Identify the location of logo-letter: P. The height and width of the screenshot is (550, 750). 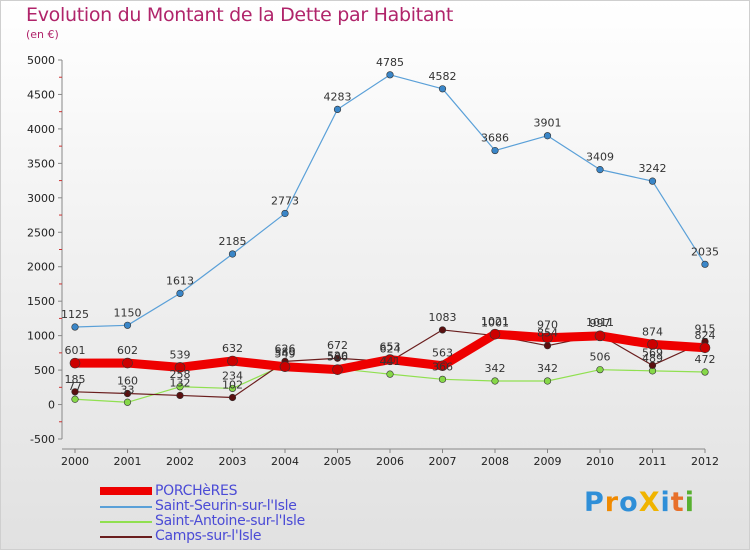
(594, 502).